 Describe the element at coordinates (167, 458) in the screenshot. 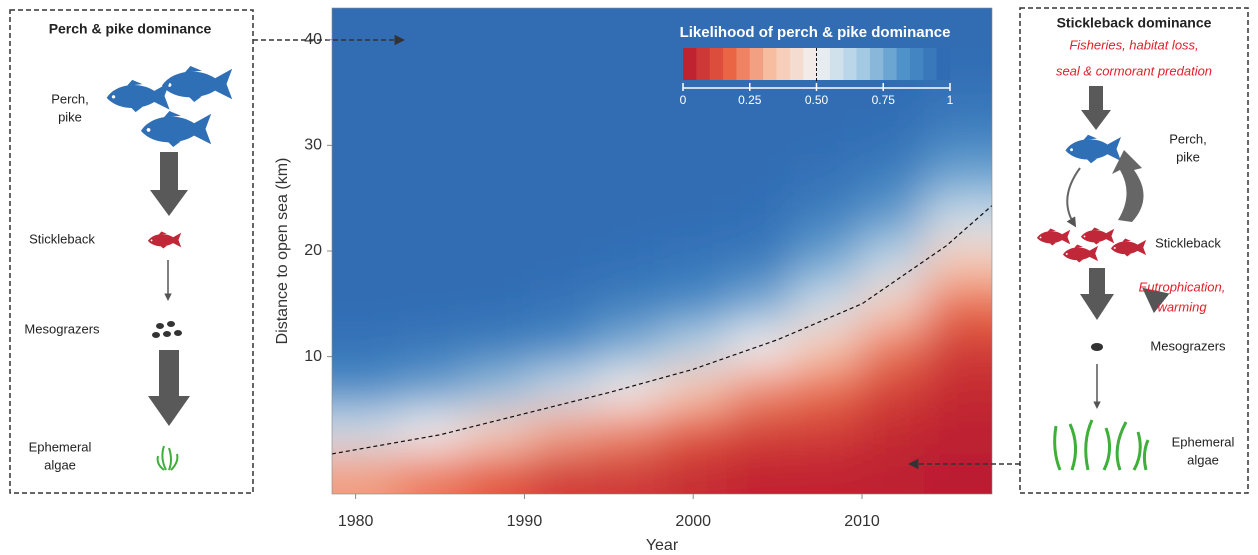

I see `algae-icon` at that location.